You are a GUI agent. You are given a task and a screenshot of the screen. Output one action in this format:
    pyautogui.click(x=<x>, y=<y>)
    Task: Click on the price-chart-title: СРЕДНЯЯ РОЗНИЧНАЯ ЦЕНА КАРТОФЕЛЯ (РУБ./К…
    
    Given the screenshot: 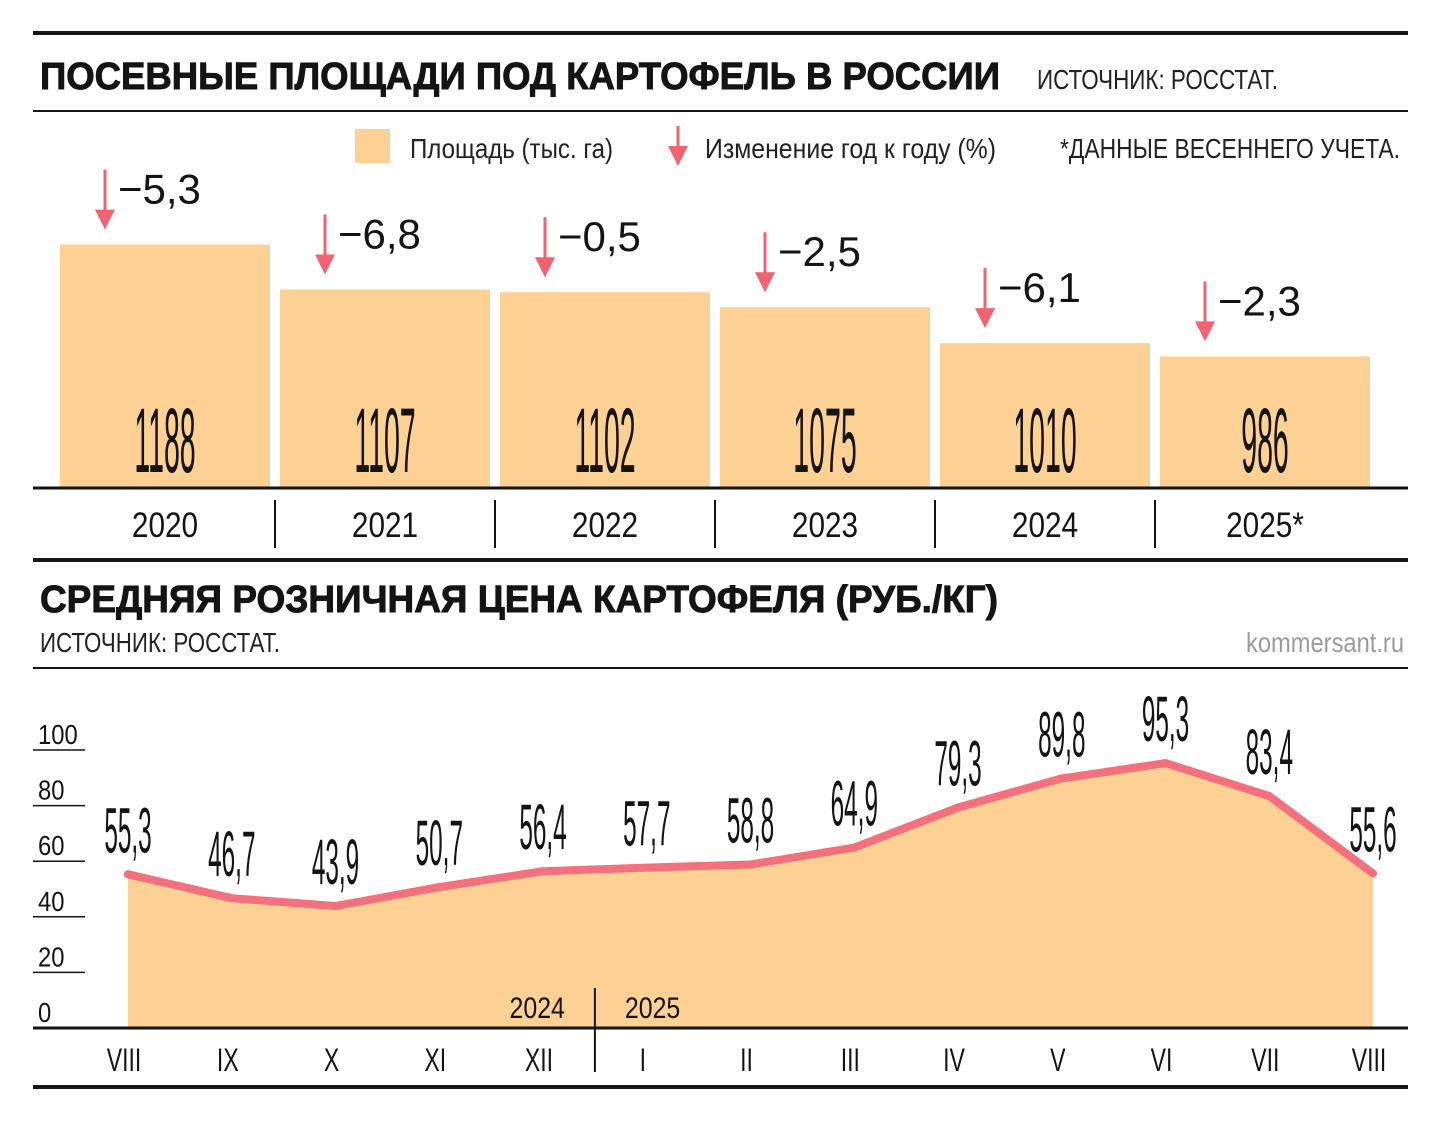 What is the action you would take?
    pyautogui.click(x=519, y=600)
    